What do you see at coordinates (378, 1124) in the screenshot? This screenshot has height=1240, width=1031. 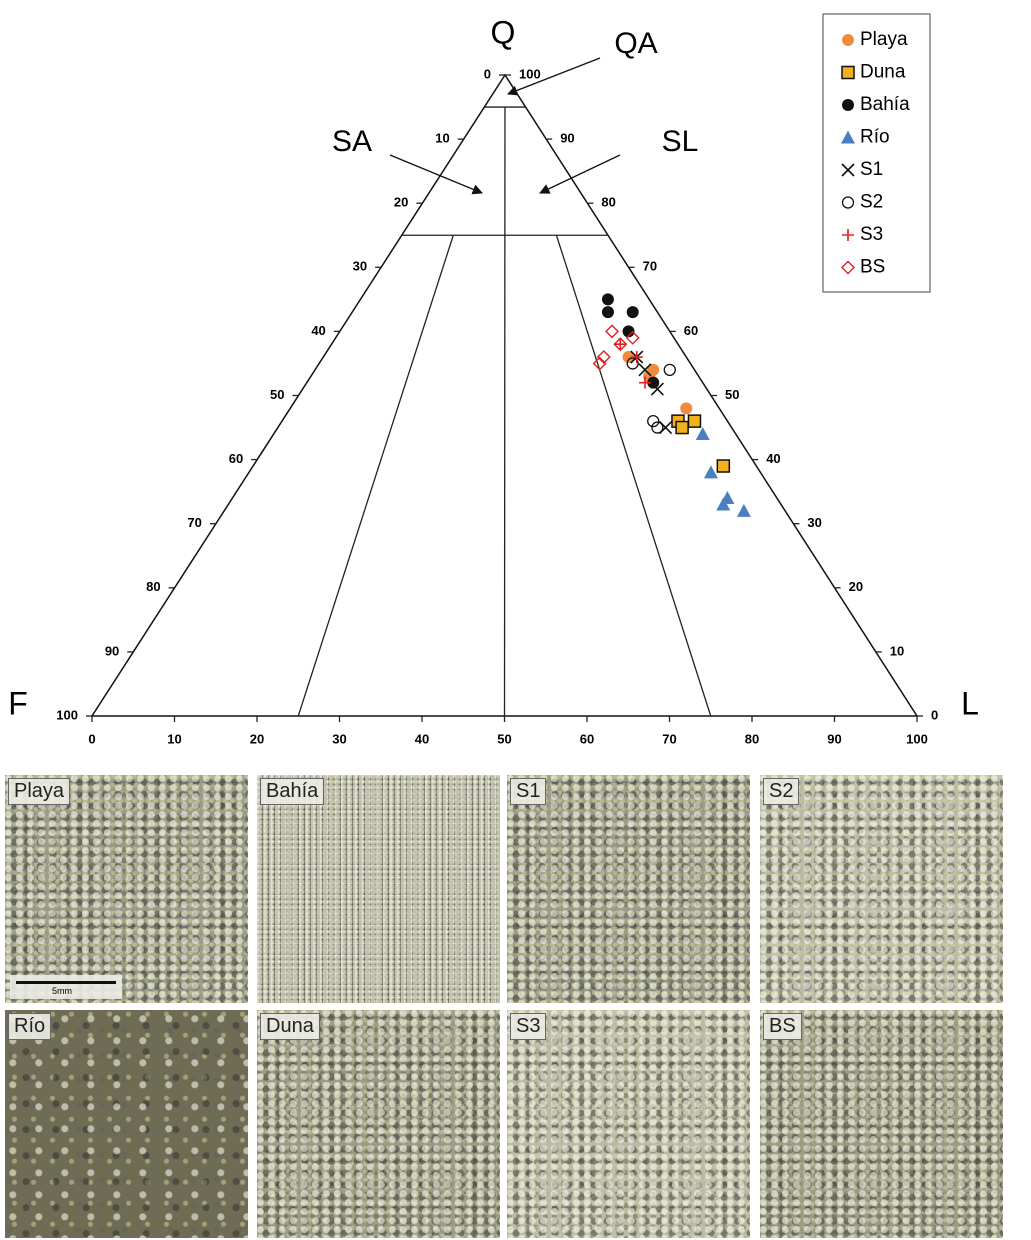 I see `photo-panel: Duna` at bounding box center [378, 1124].